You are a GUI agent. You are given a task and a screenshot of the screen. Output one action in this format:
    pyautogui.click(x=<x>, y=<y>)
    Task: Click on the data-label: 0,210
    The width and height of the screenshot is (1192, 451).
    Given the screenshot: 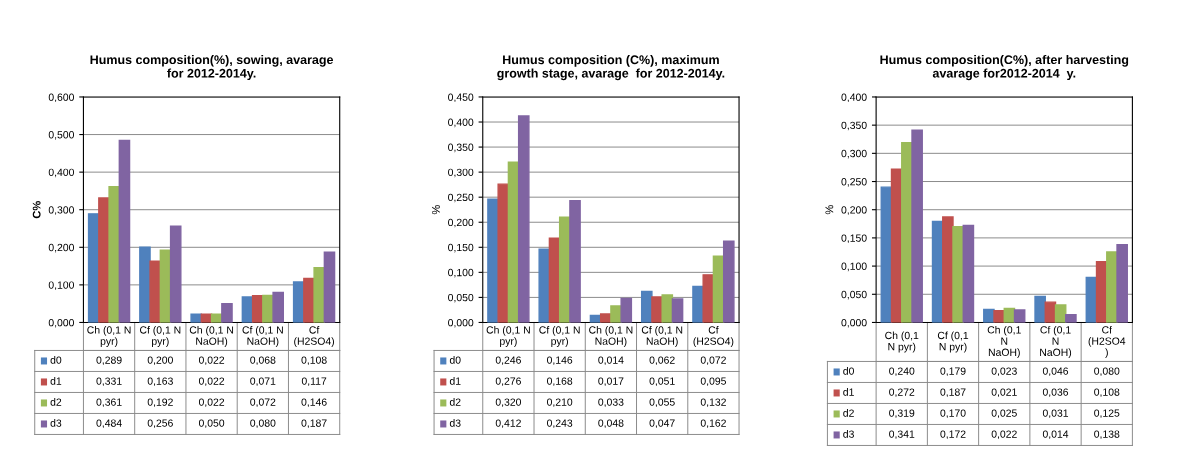 What is the action you would take?
    pyautogui.click(x=560, y=402)
    